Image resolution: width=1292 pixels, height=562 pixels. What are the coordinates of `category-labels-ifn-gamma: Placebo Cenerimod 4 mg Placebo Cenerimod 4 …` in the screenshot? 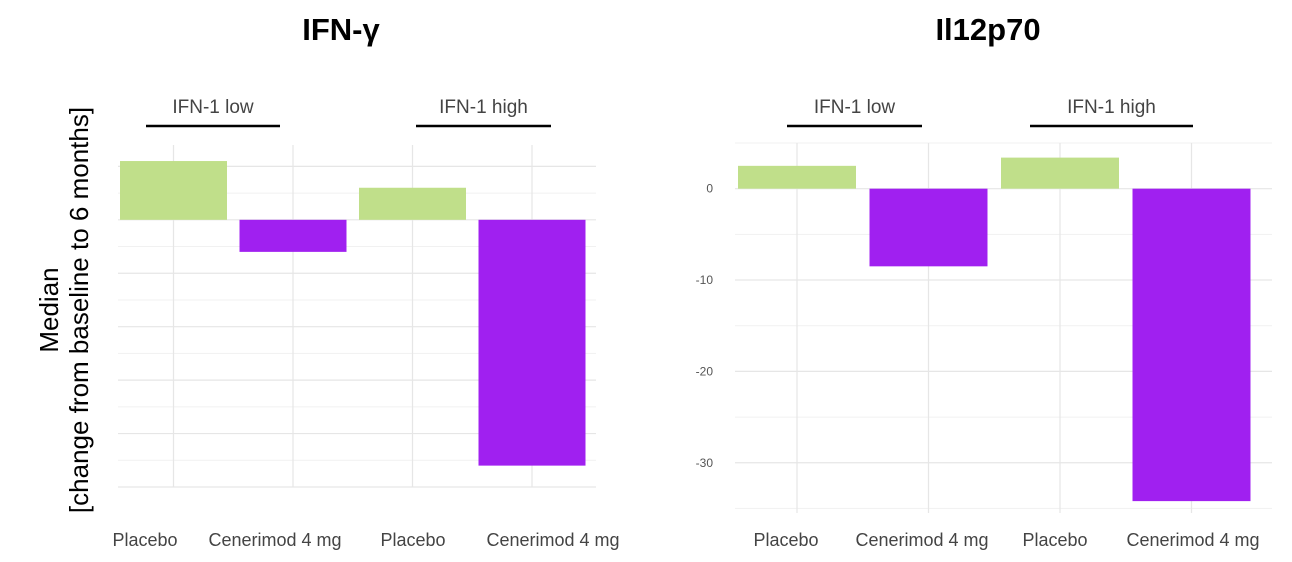 It's located at (365, 540).